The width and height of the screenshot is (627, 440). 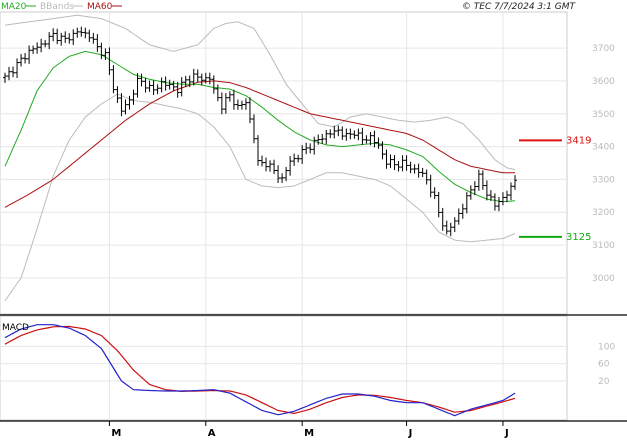 I want to click on x-tick-label: M, so click(x=116, y=433).